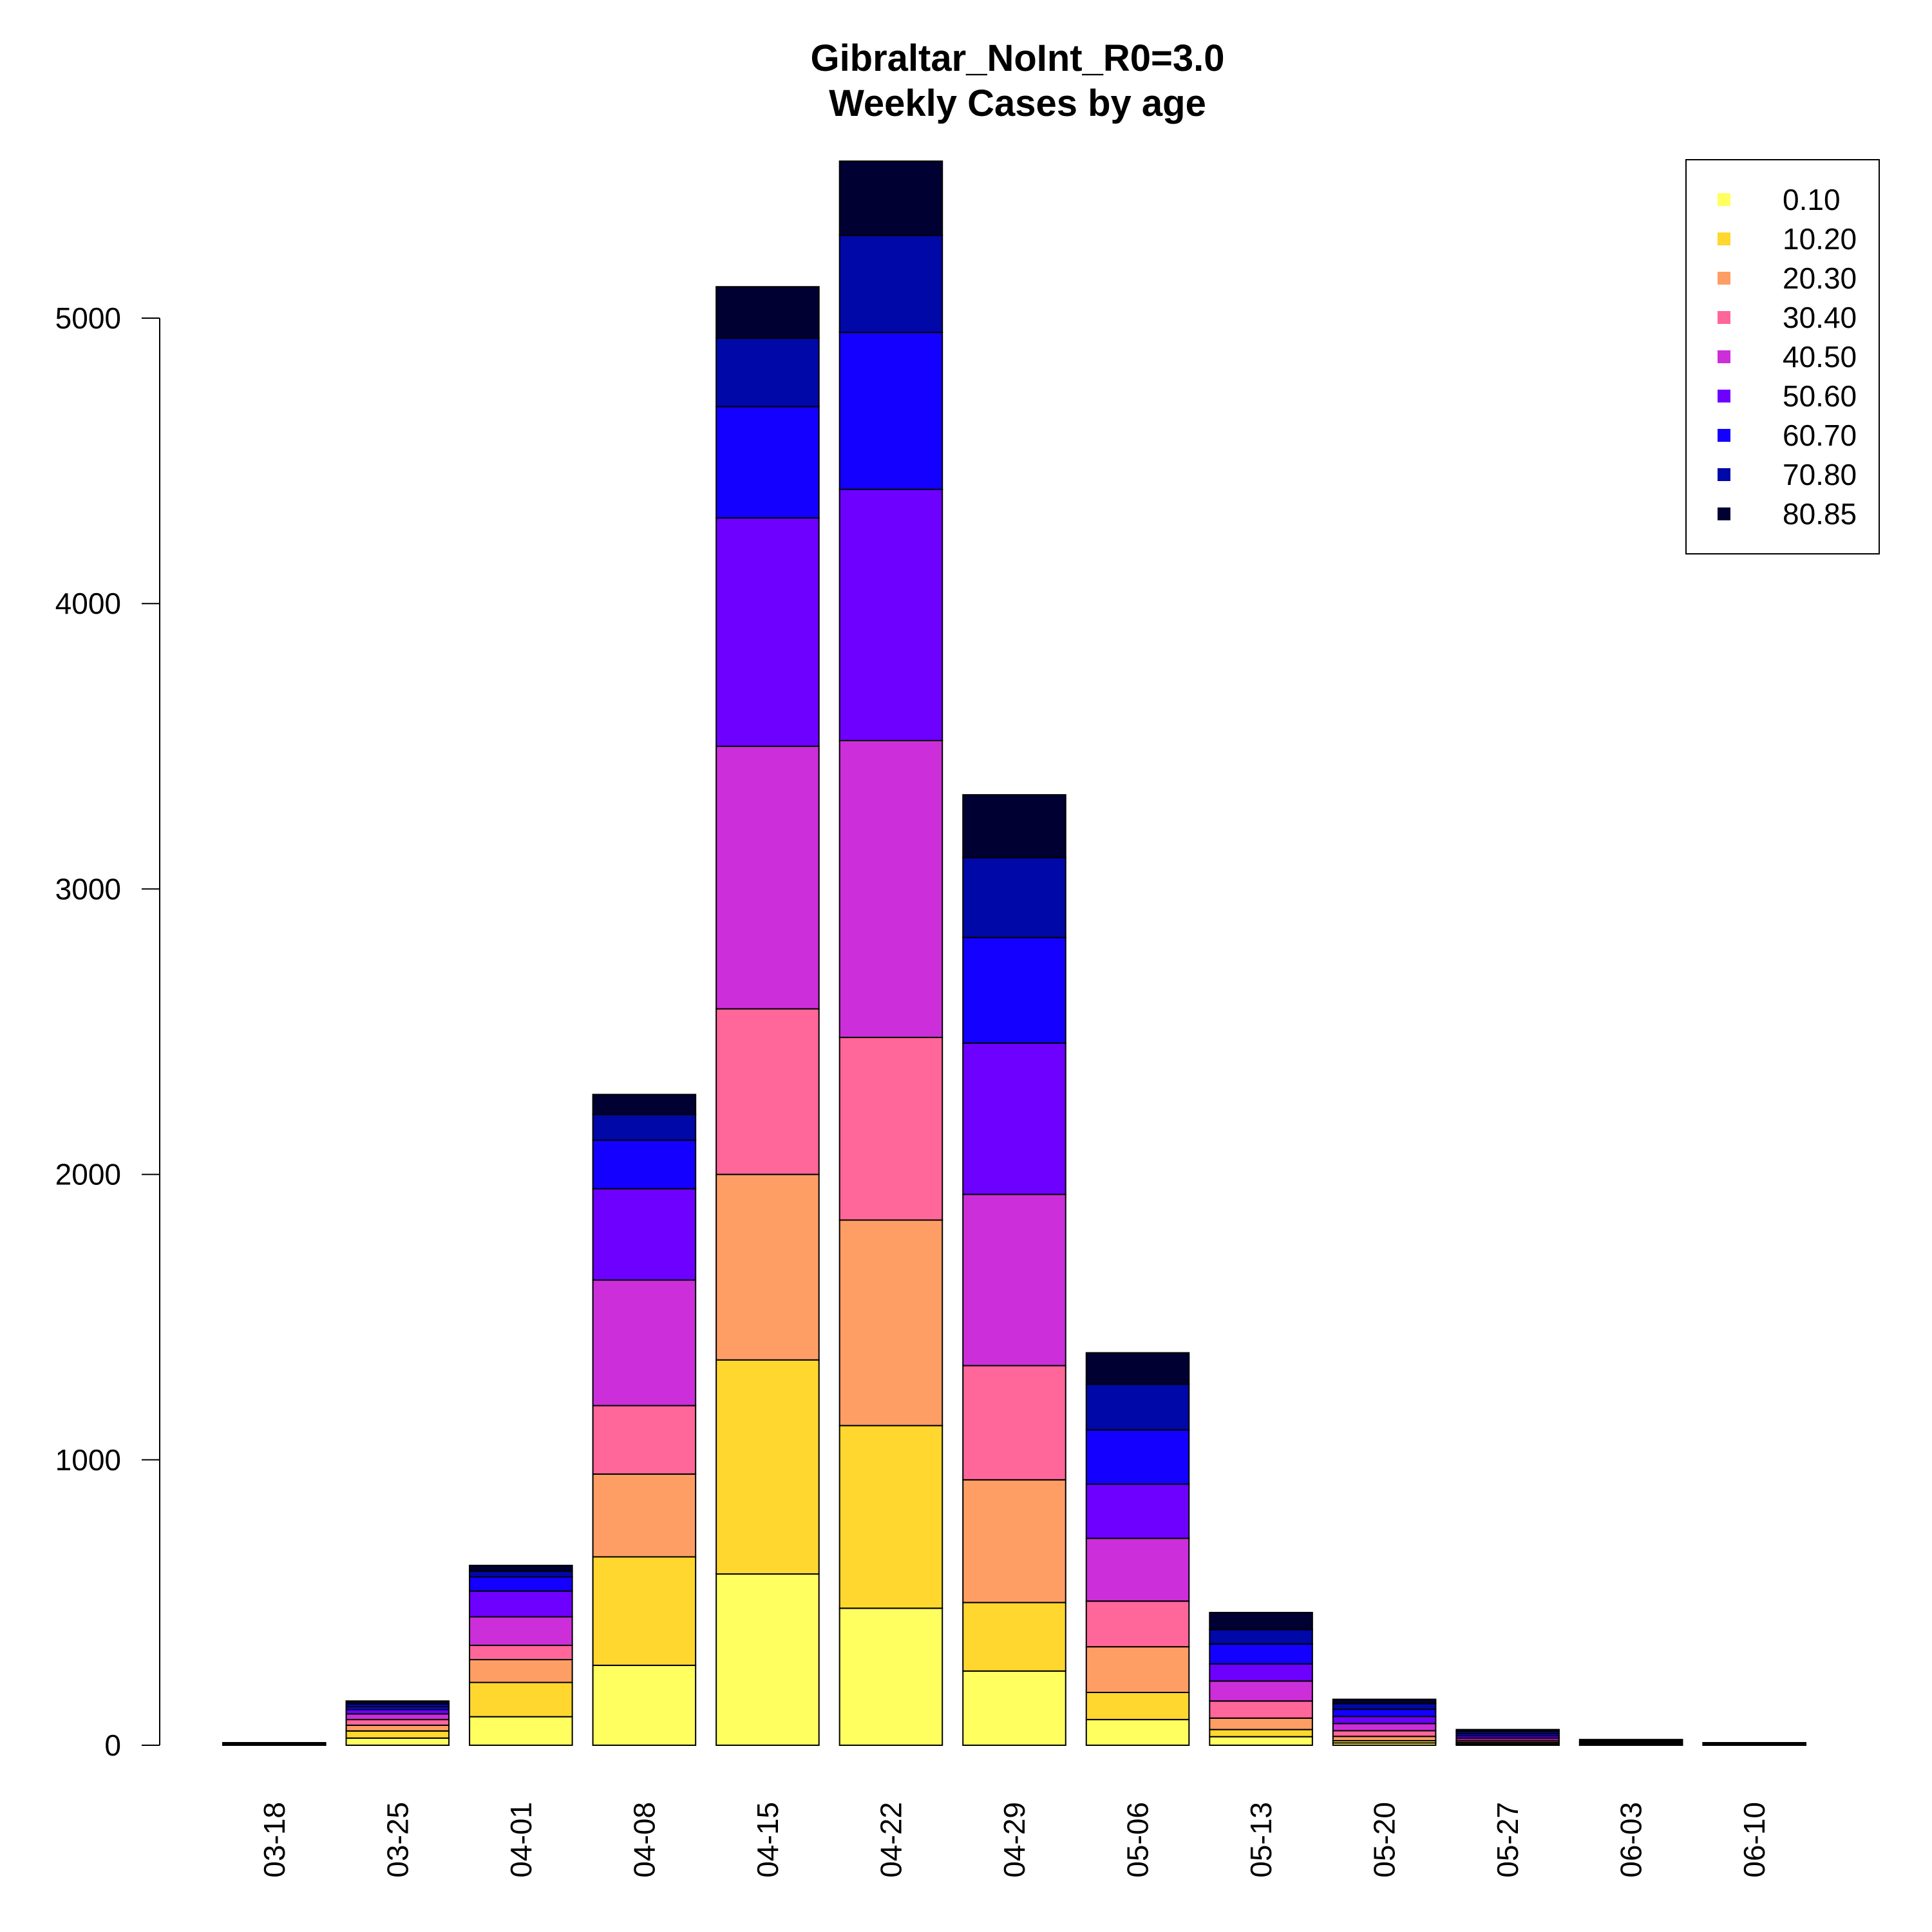 This screenshot has width=1932, height=1932. What do you see at coordinates (1820, 239) in the screenshot?
I see `legend-label: 10.20` at bounding box center [1820, 239].